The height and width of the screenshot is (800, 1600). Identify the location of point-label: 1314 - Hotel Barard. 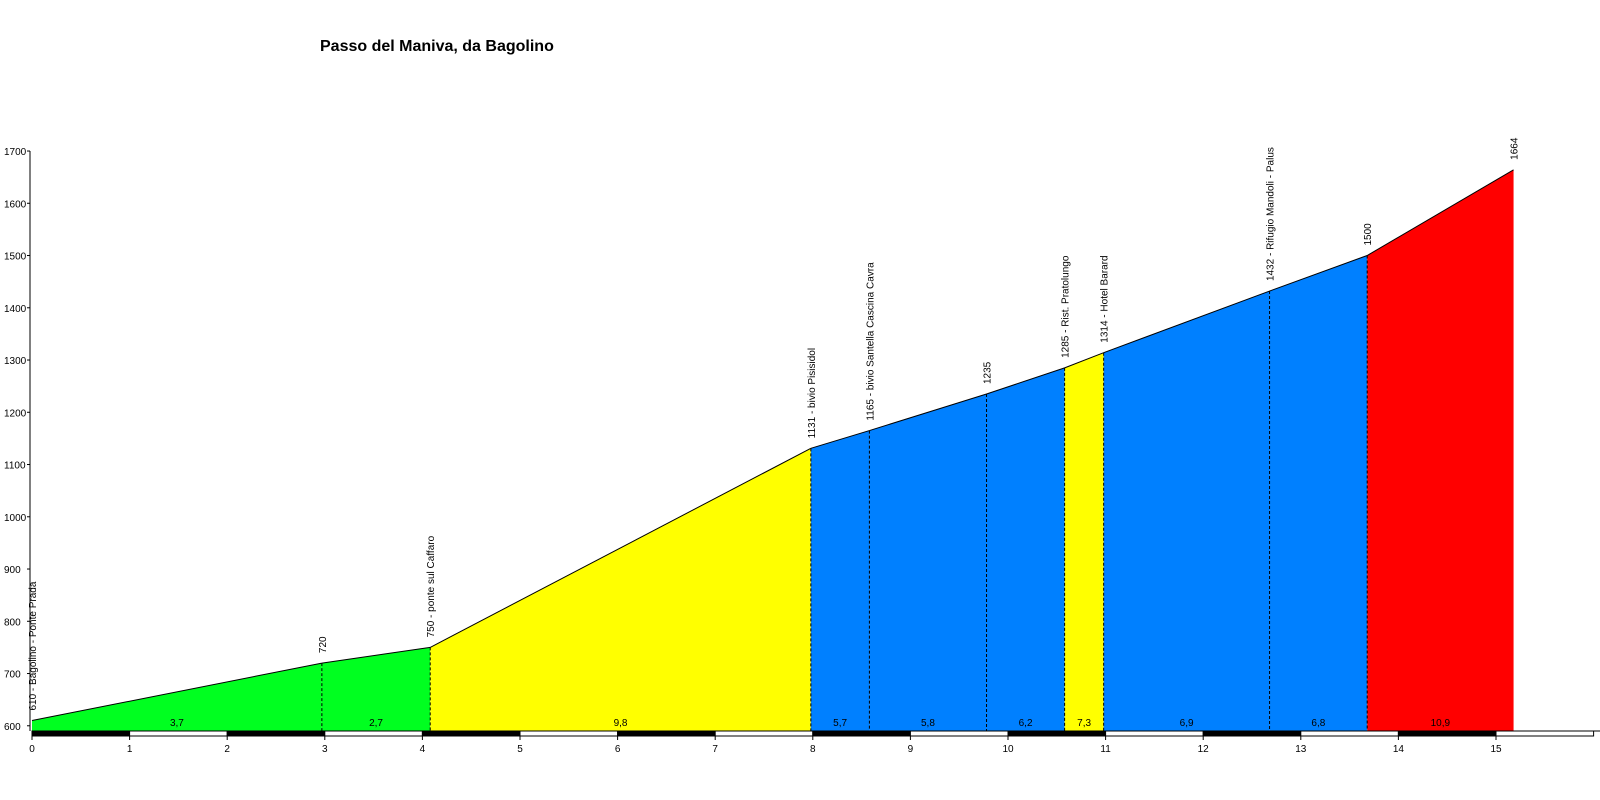
(1105, 298).